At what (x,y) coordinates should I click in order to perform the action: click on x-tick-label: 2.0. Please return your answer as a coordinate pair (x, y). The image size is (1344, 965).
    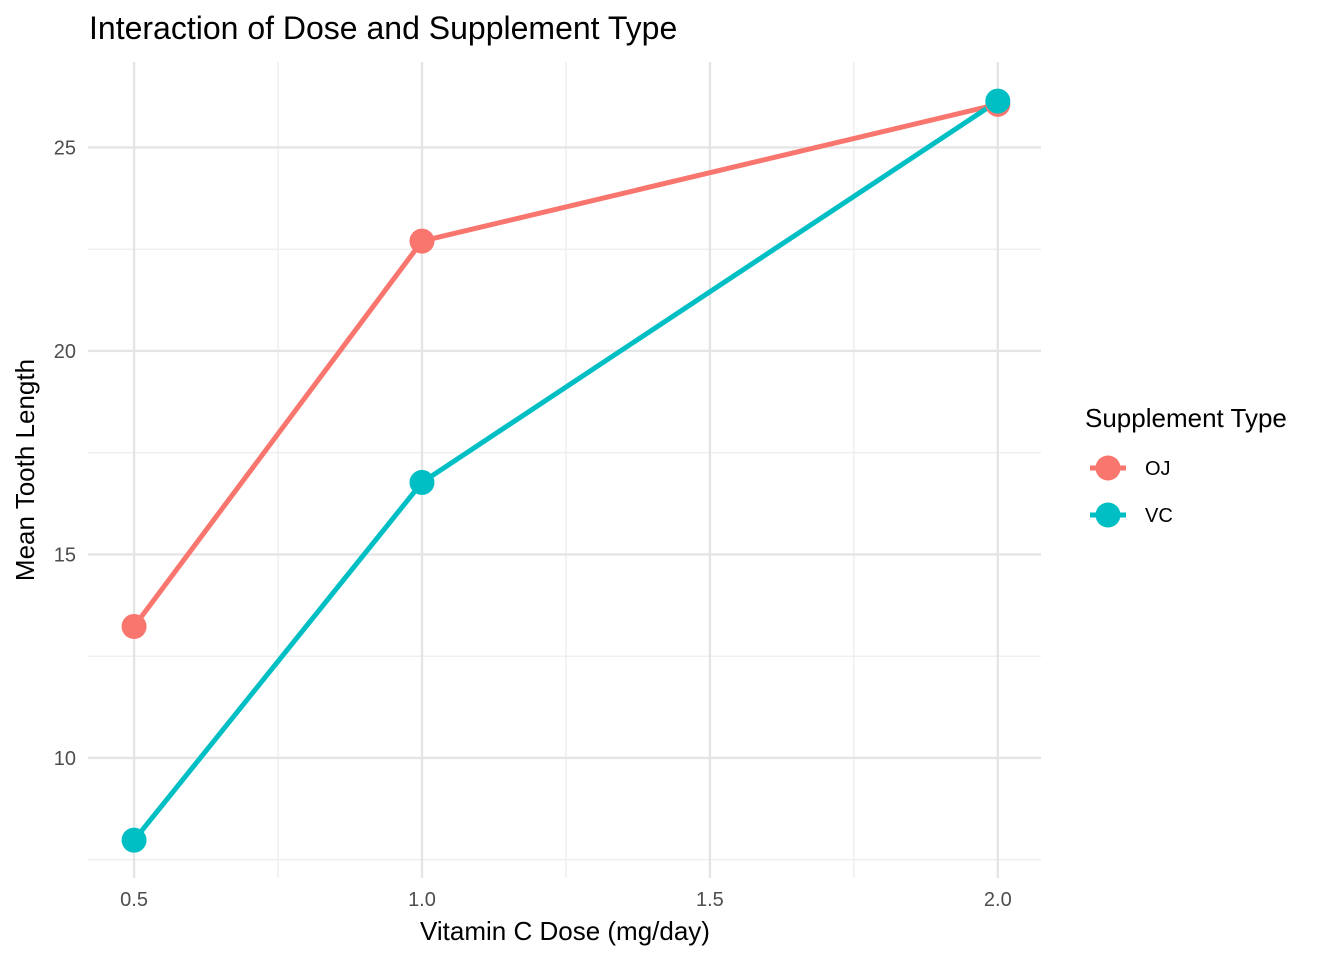
    Looking at the image, I should click on (998, 900).